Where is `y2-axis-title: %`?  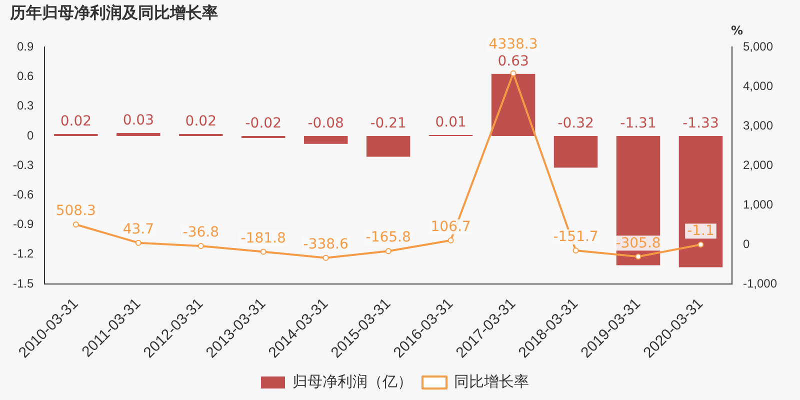
y2-axis-title: % is located at coordinates (736, 30).